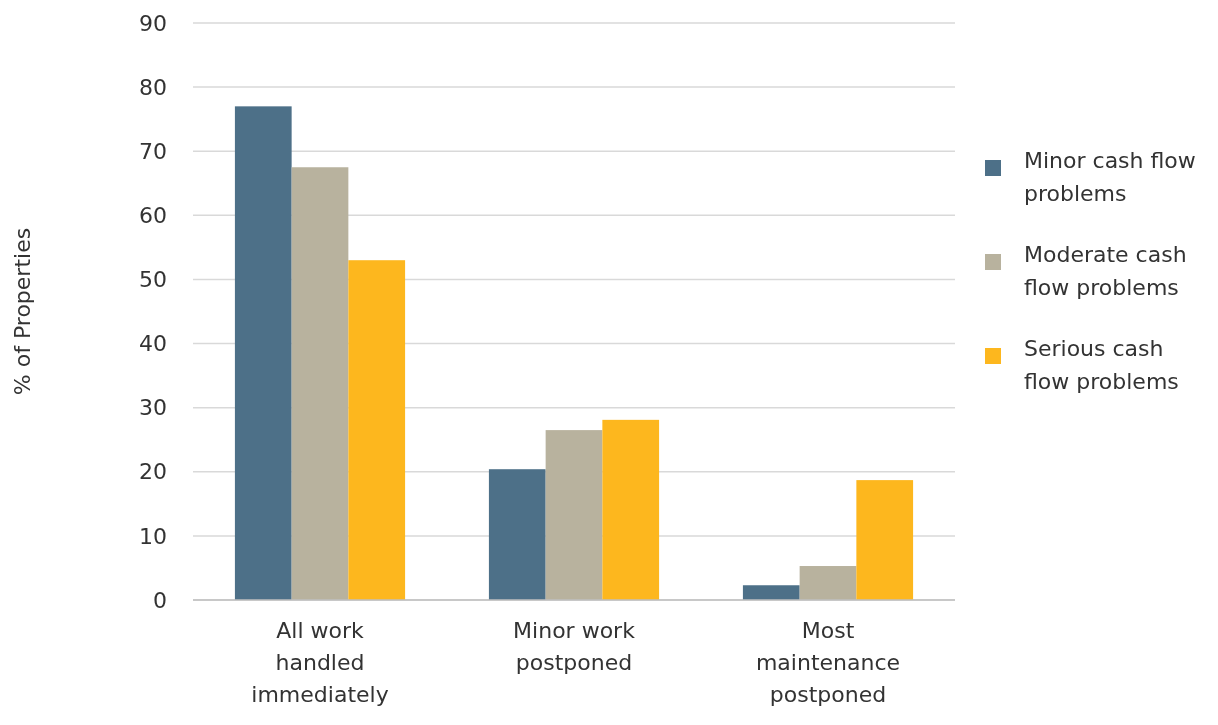 Image resolution: width=1218 pixels, height=725 pixels. I want to click on y-tick-label: 10, so click(153, 536).